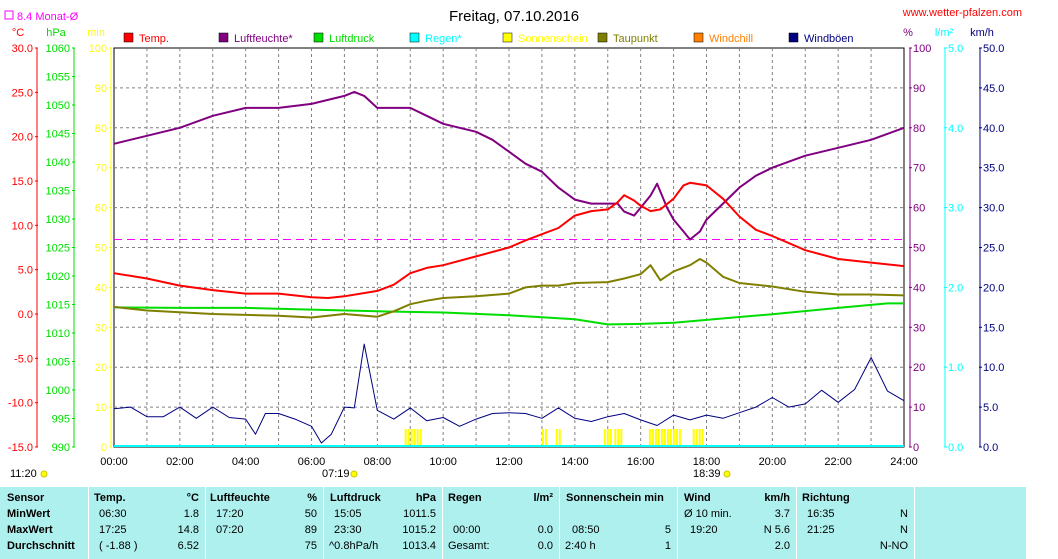 This screenshot has width=1058, height=559. What do you see at coordinates (707, 474) in the screenshot?
I see `sunset-time: 18:39` at bounding box center [707, 474].